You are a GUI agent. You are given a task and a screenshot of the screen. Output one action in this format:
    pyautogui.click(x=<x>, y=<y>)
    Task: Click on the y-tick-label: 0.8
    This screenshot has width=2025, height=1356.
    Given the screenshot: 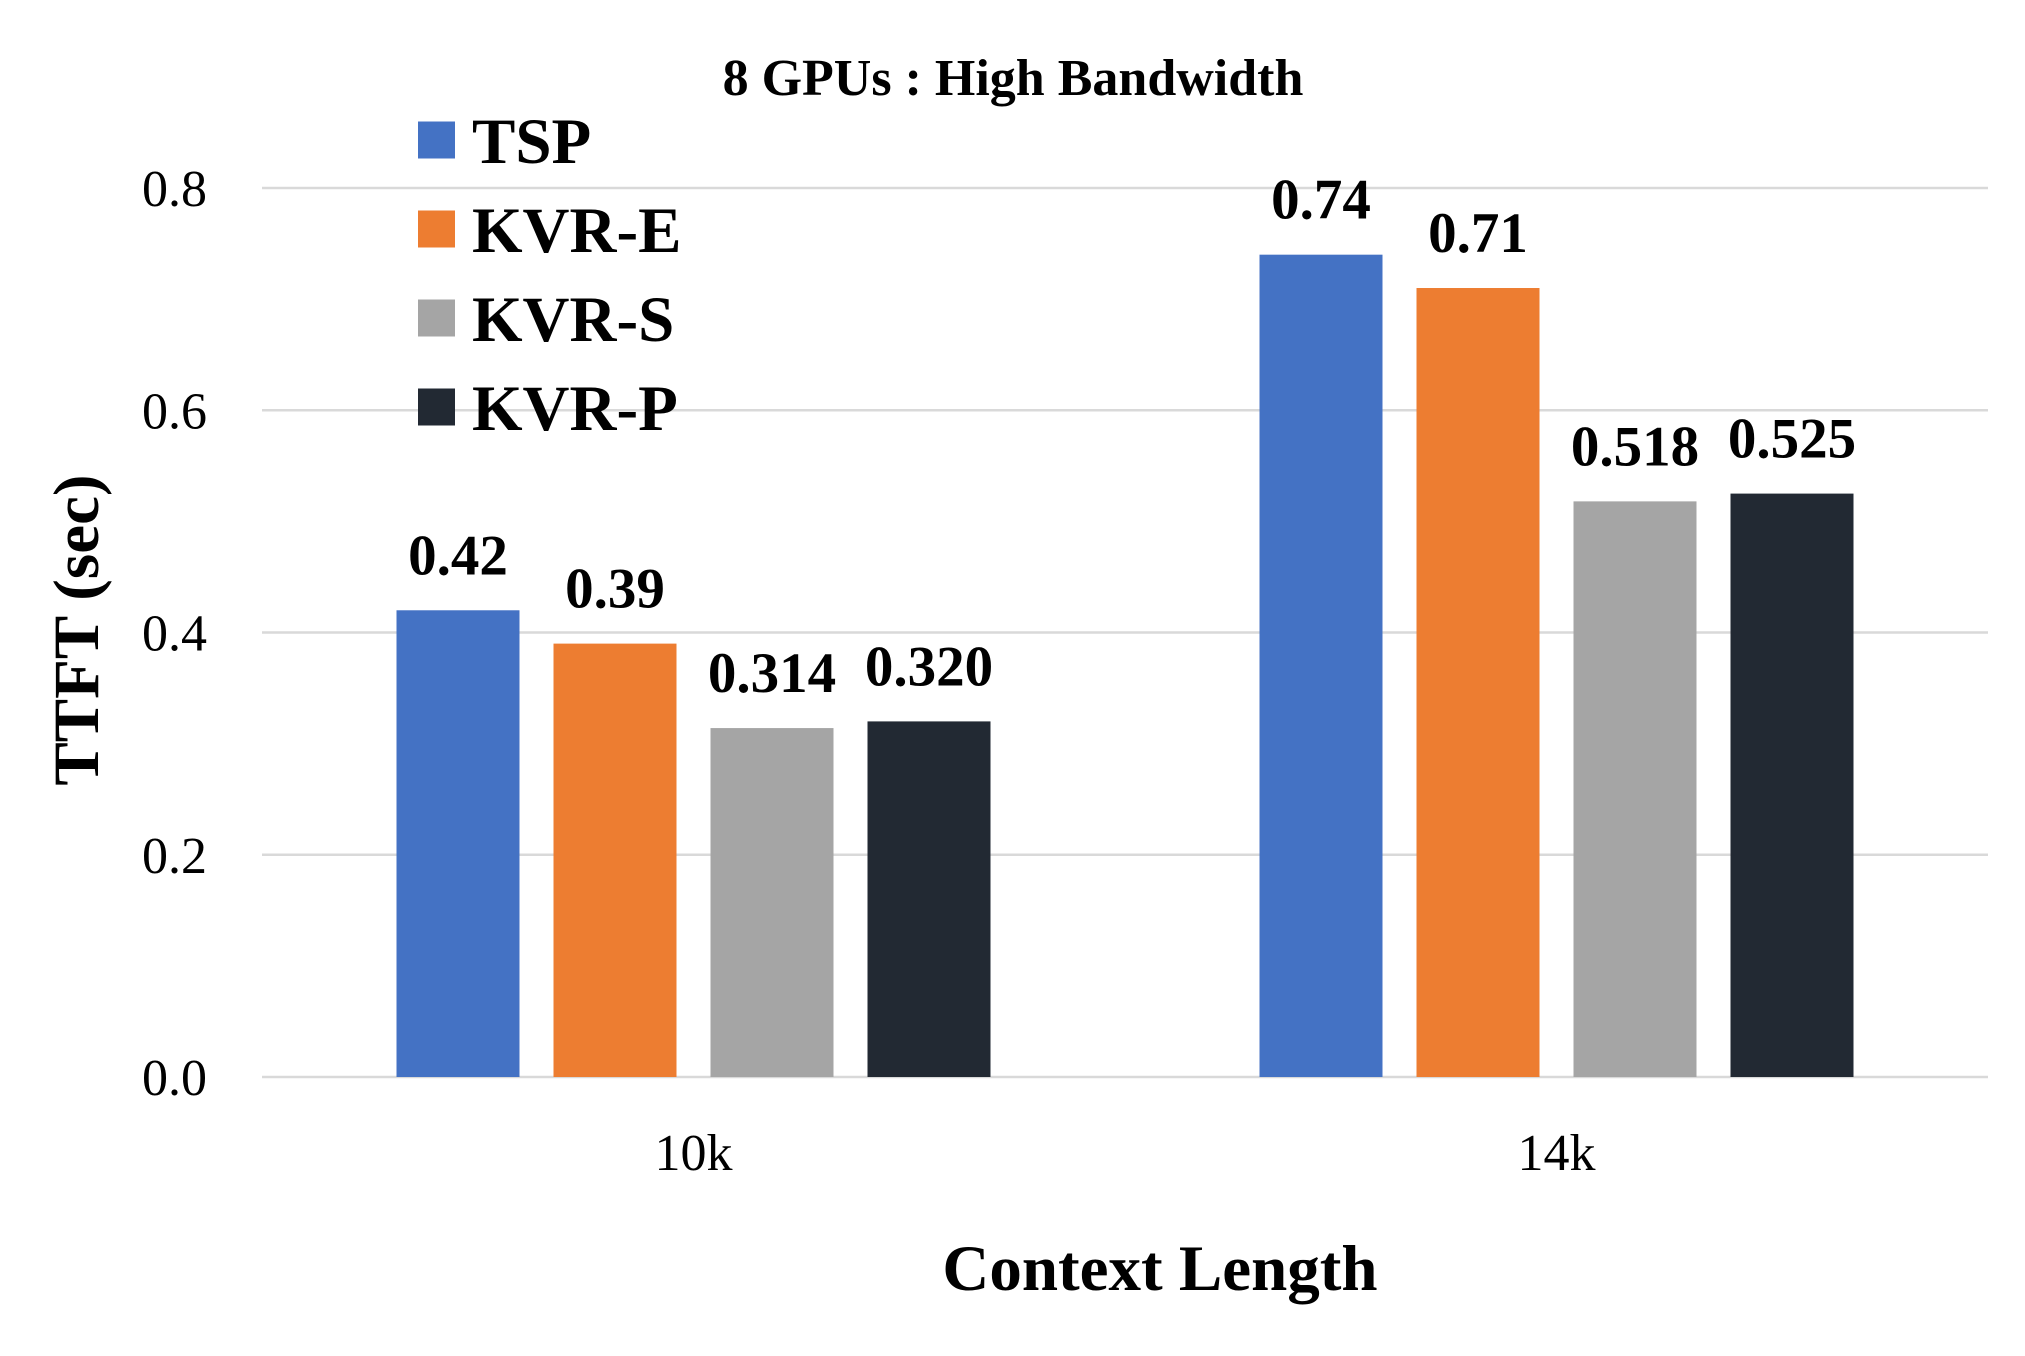 What is the action you would take?
    pyautogui.click(x=174, y=189)
    